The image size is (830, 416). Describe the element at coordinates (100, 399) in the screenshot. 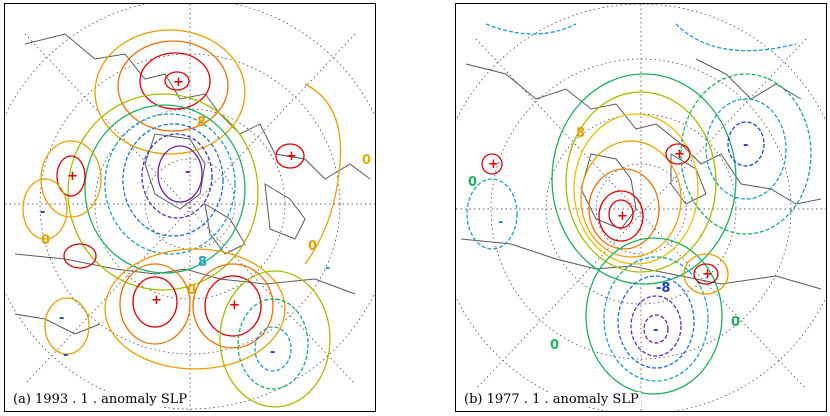

I see `map-caption-a: (a) 1993 . 1 . anomaly SLP` at that location.